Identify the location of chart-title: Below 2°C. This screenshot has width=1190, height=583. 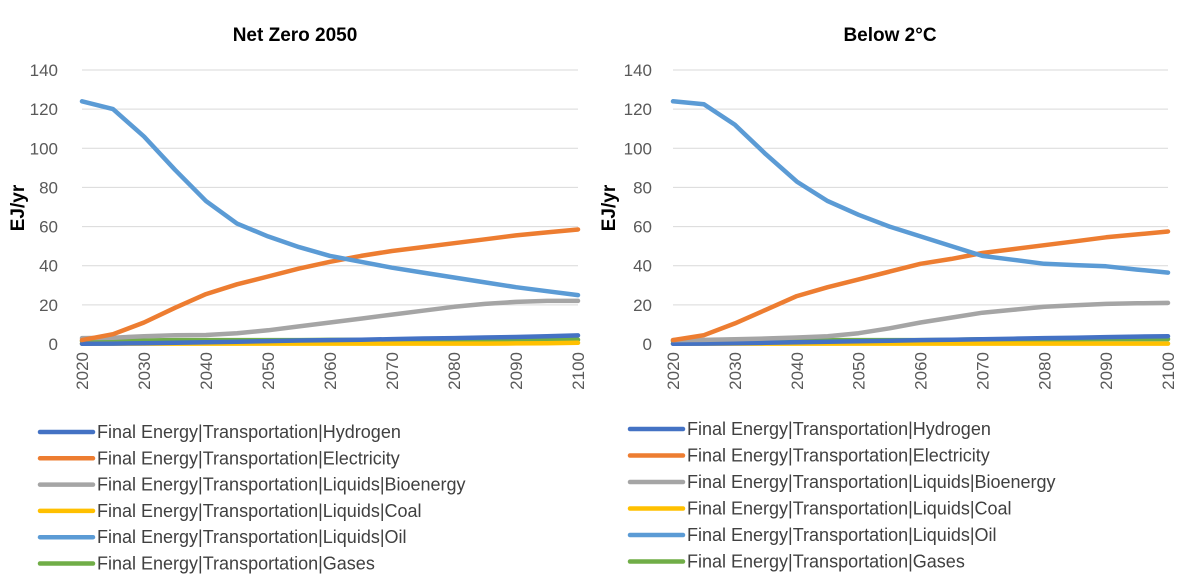
(889, 35).